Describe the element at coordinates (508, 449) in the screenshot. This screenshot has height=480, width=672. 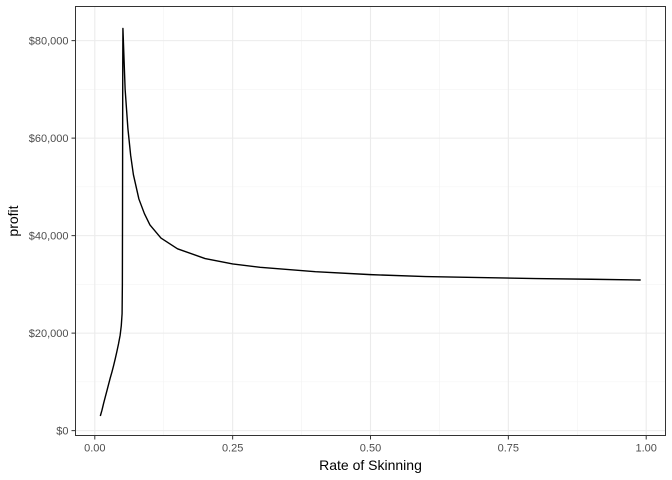
I see `x-tick-label: 0.75` at that location.